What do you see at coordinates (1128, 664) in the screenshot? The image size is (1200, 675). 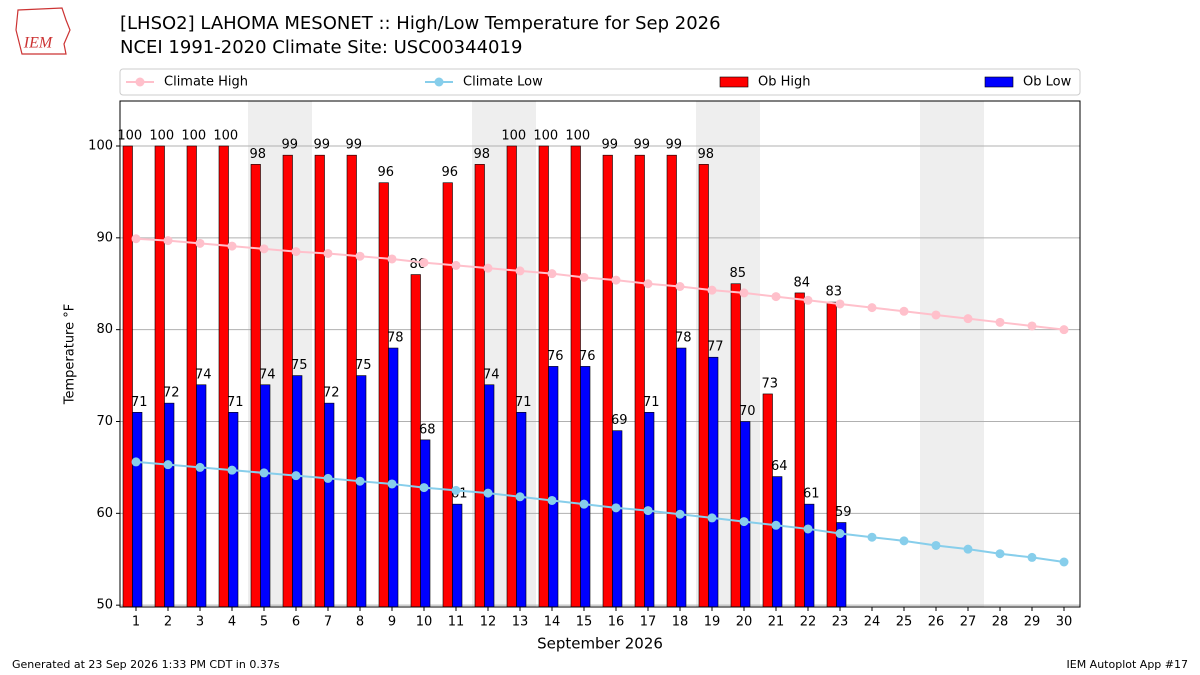 I see `footer-right: IEM Autoplot App #17` at bounding box center [1128, 664].